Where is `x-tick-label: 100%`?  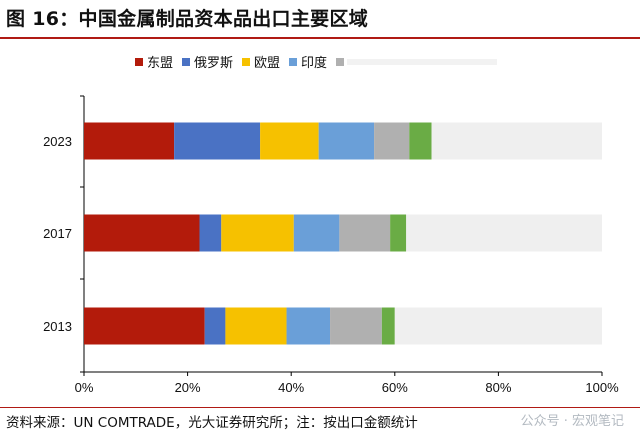
x-tick-label: 100% is located at coordinates (602, 387).